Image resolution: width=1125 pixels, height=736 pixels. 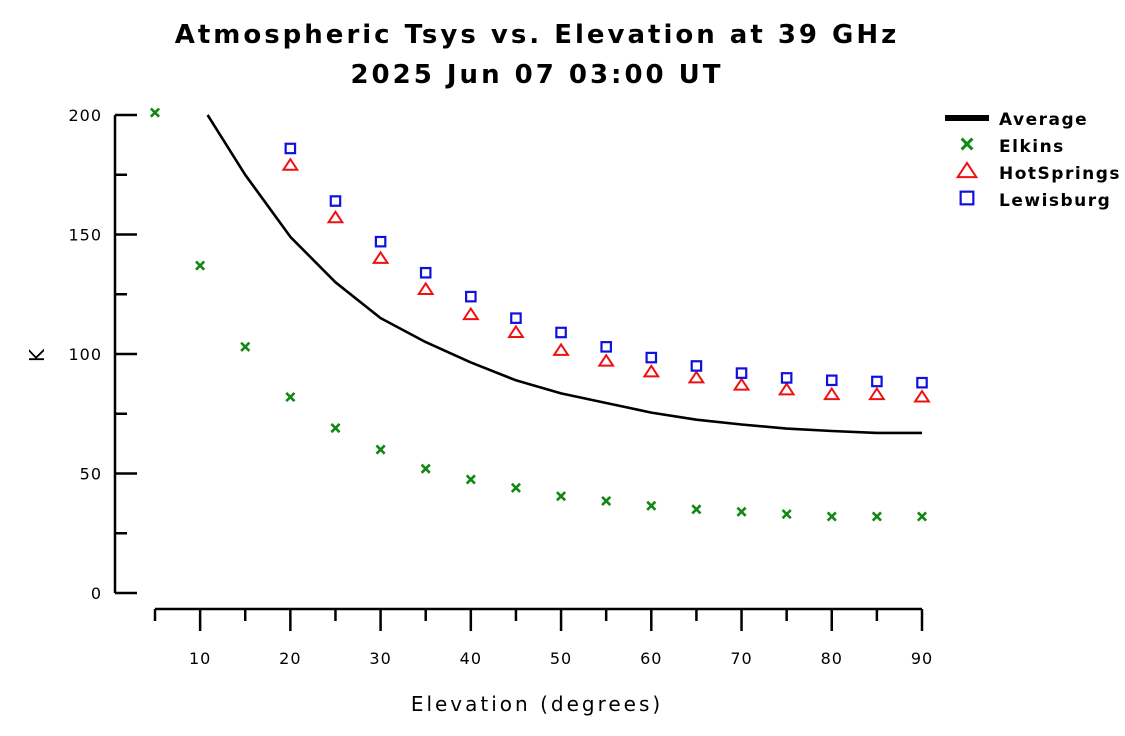 What do you see at coordinates (380, 658) in the screenshot?
I see `x-tick-label: 30` at bounding box center [380, 658].